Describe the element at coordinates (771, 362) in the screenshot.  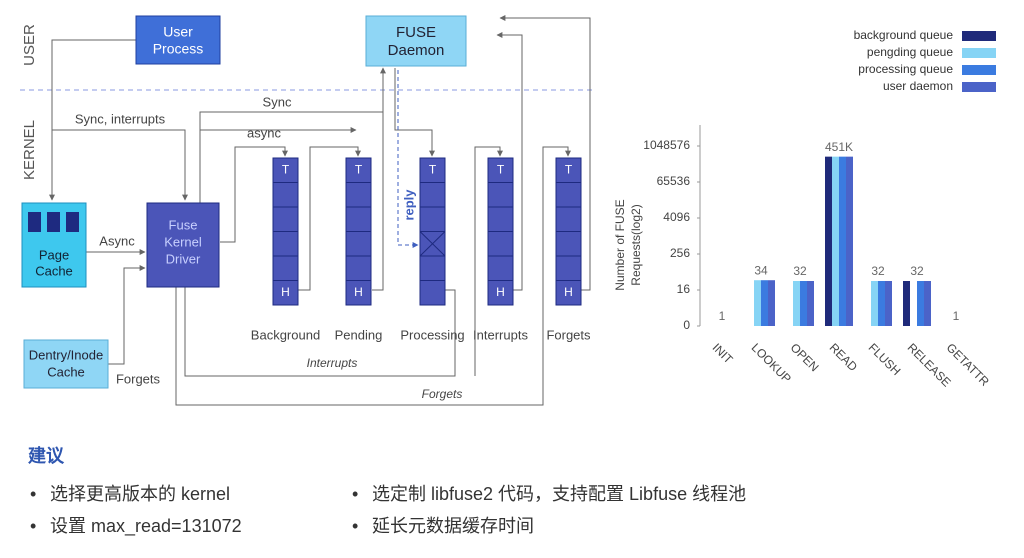
I see `x-tick-label: LOOKUP` at that location.